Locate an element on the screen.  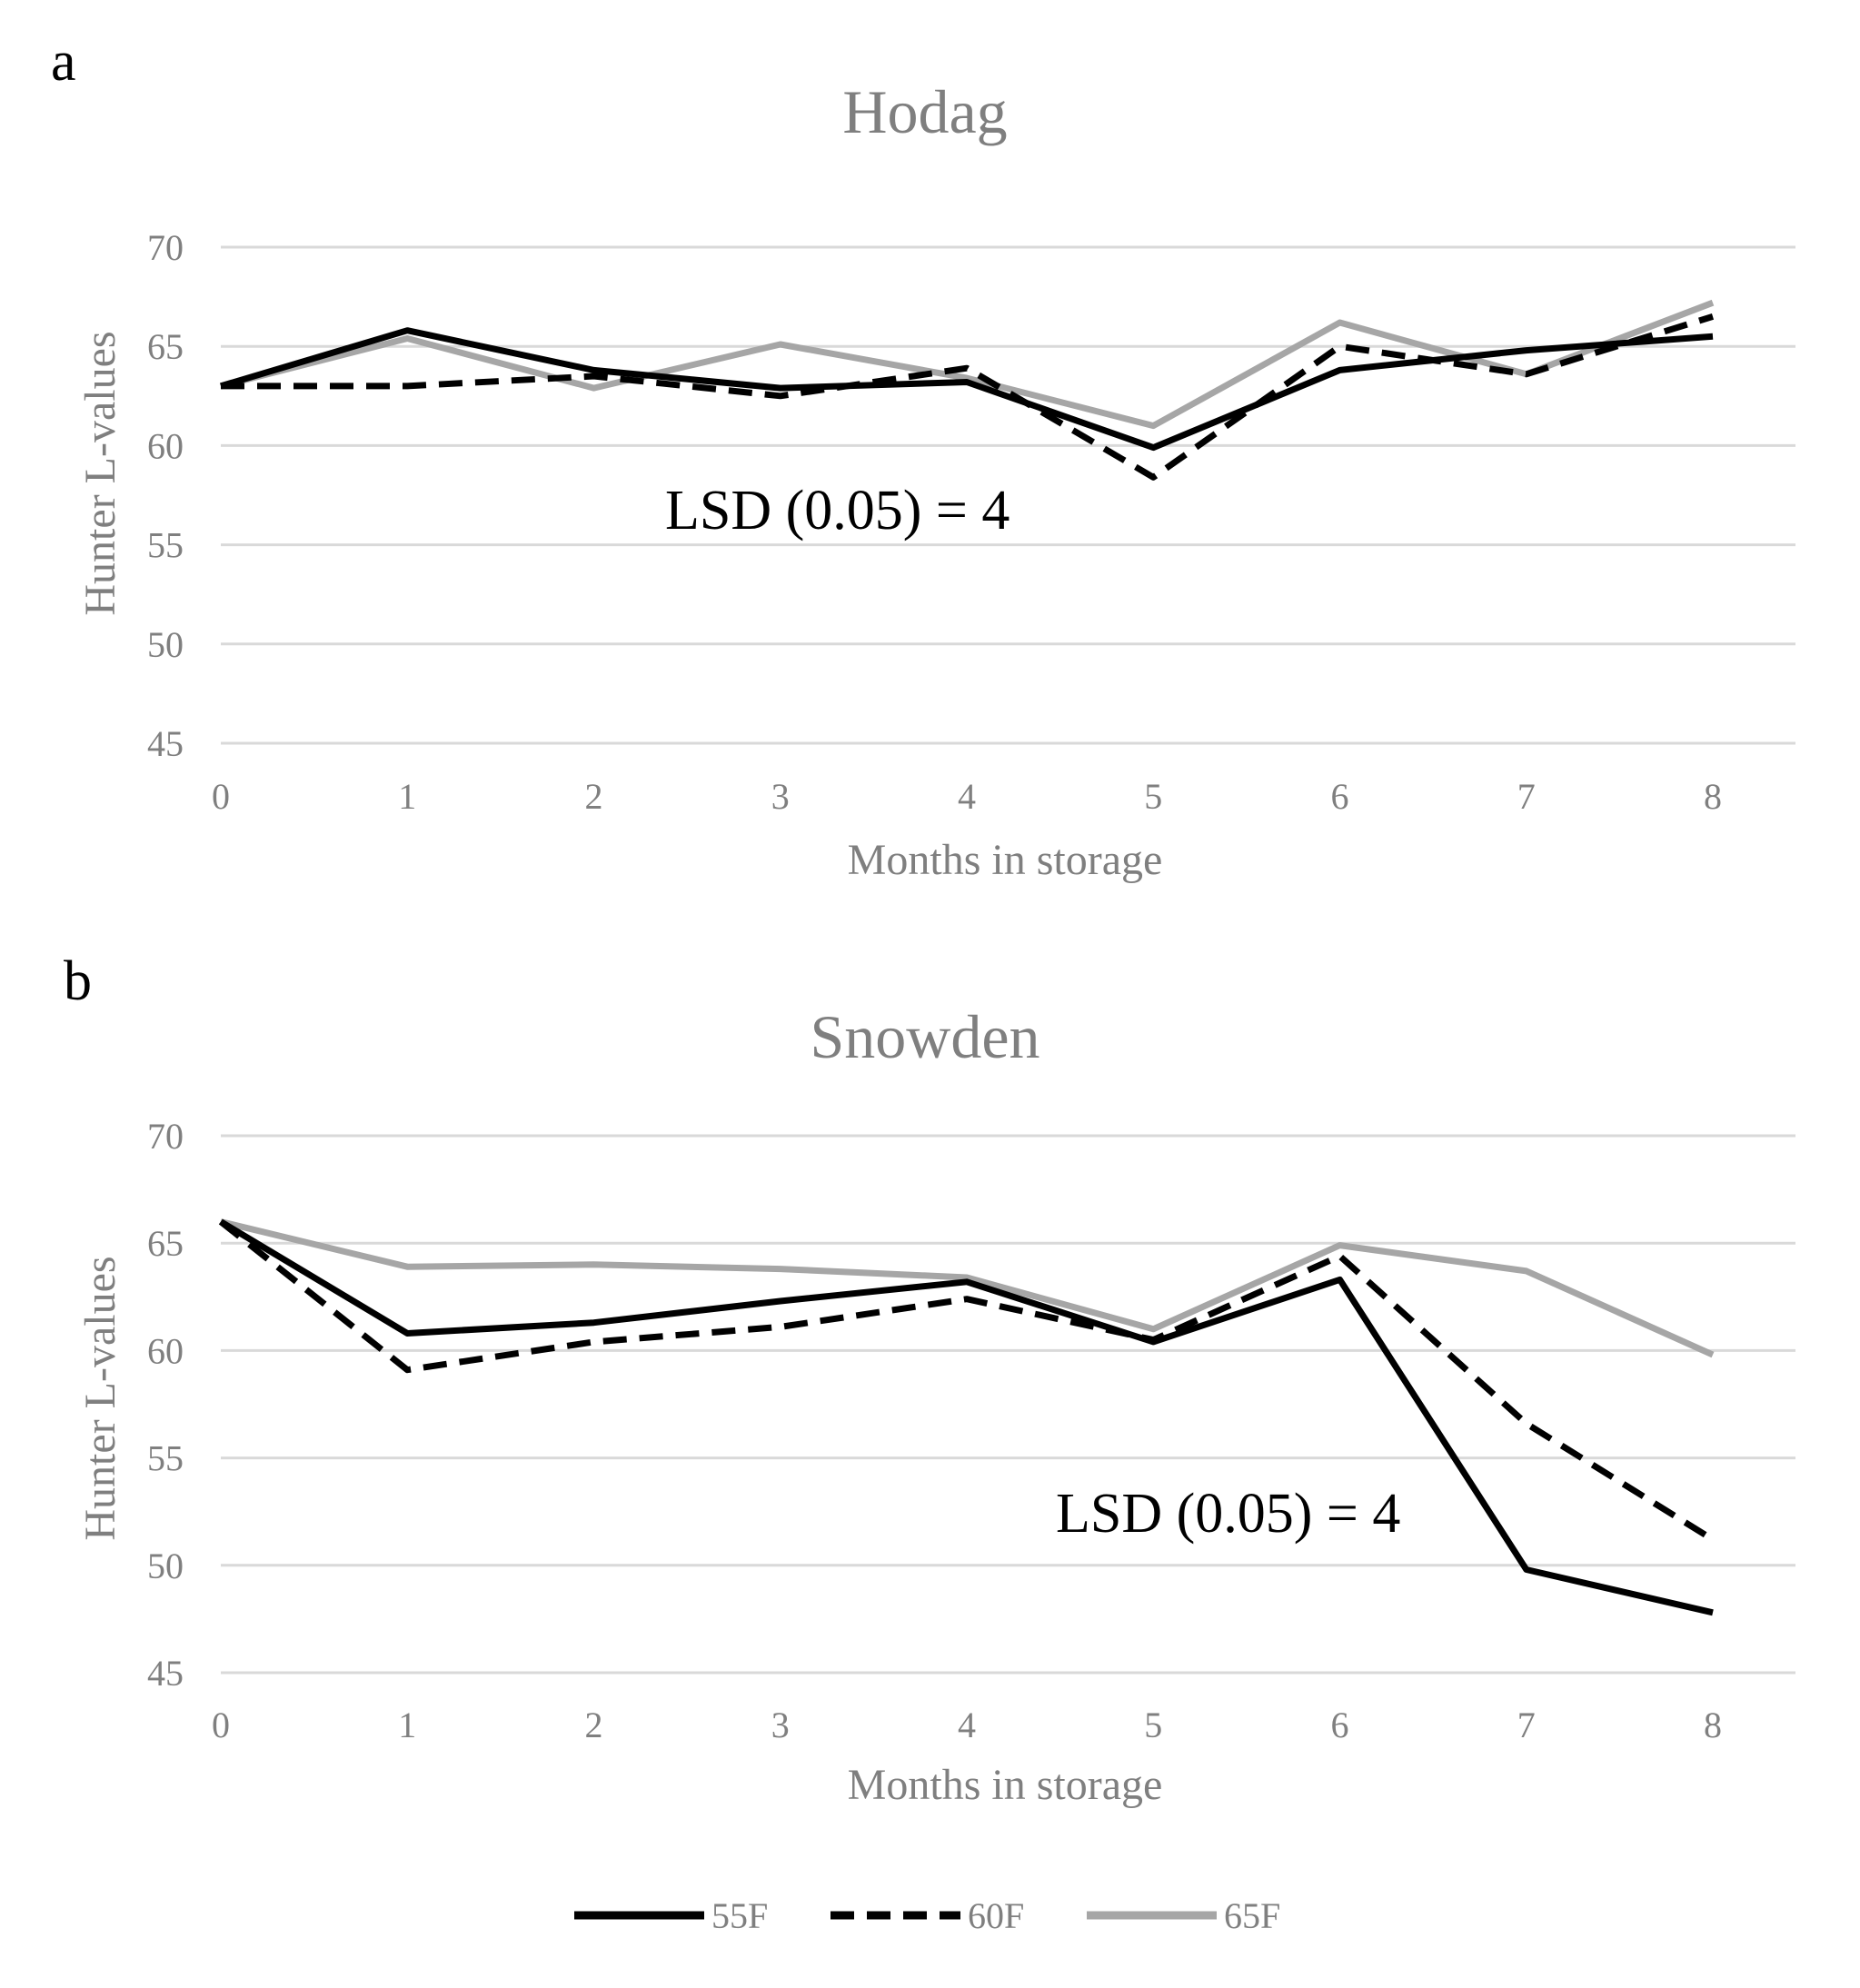
chart-title-hodag: Hodag is located at coordinates (924, 111).